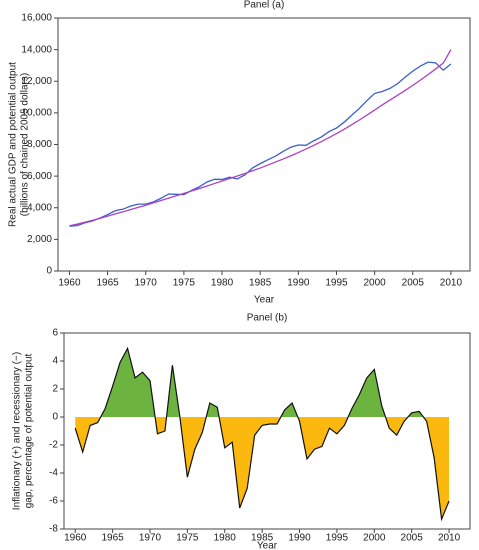 This screenshot has width=479, height=550. What do you see at coordinates (55, 361) in the screenshot?
I see `y-tick-label: 4` at bounding box center [55, 361].